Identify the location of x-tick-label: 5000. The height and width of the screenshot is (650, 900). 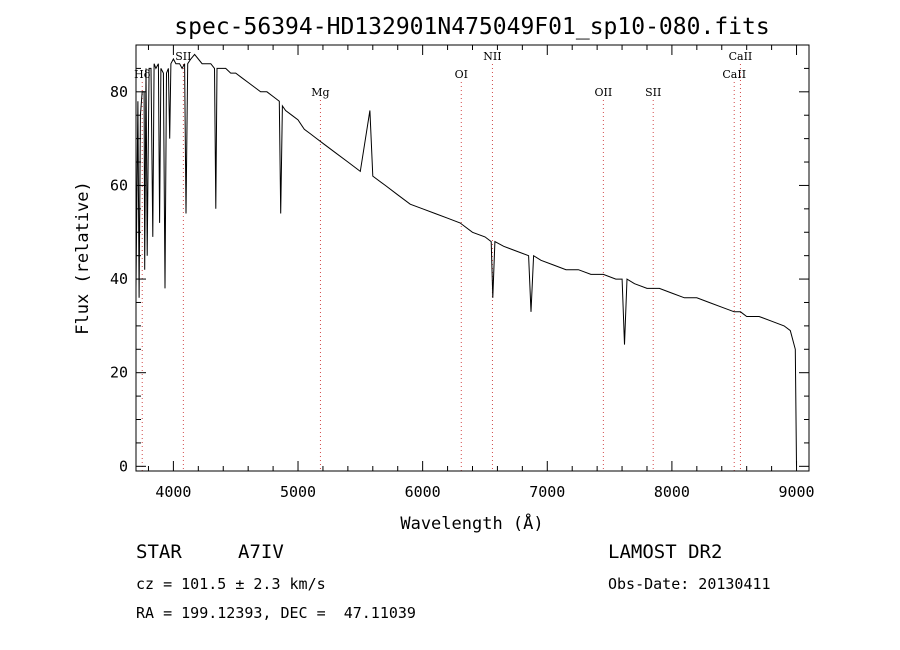
(298, 492).